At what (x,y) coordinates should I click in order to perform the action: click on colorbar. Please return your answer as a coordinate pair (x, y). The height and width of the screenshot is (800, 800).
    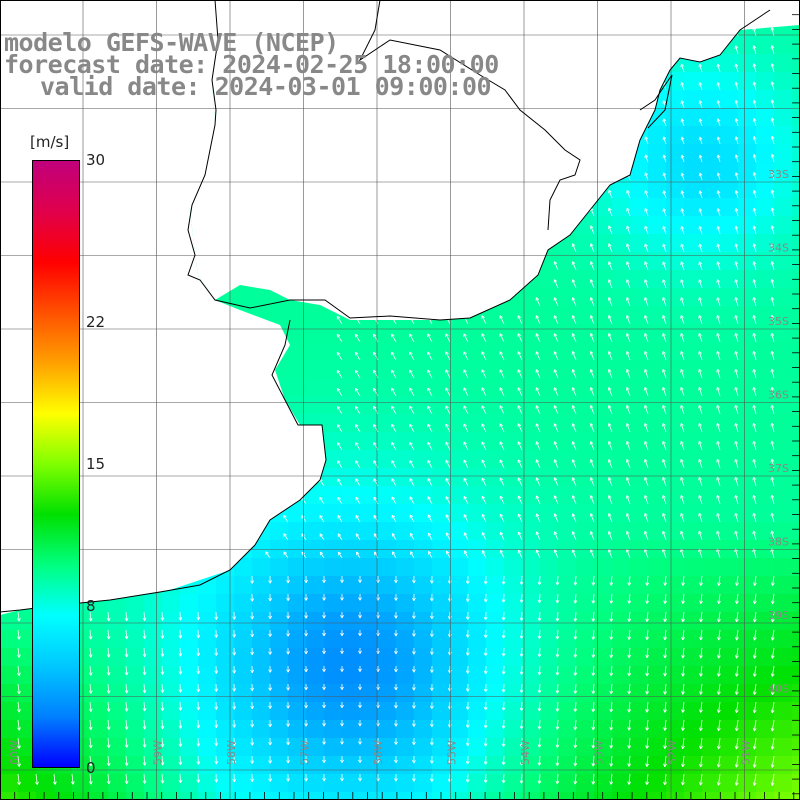
    Looking at the image, I should click on (56, 464).